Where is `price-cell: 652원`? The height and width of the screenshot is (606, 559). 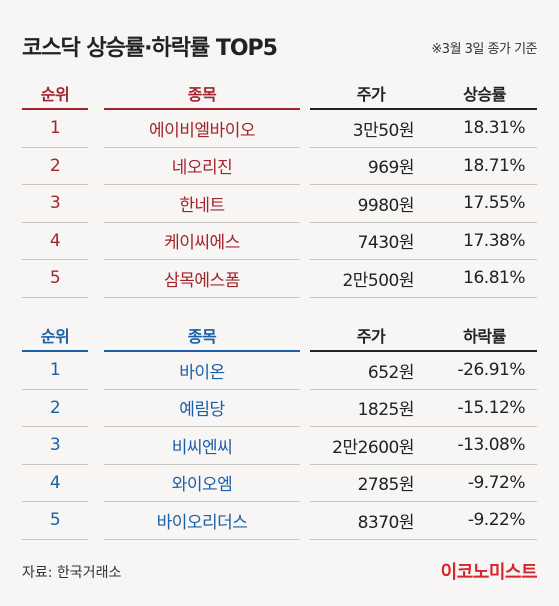 price-cell: 652원 is located at coordinates (371, 371).